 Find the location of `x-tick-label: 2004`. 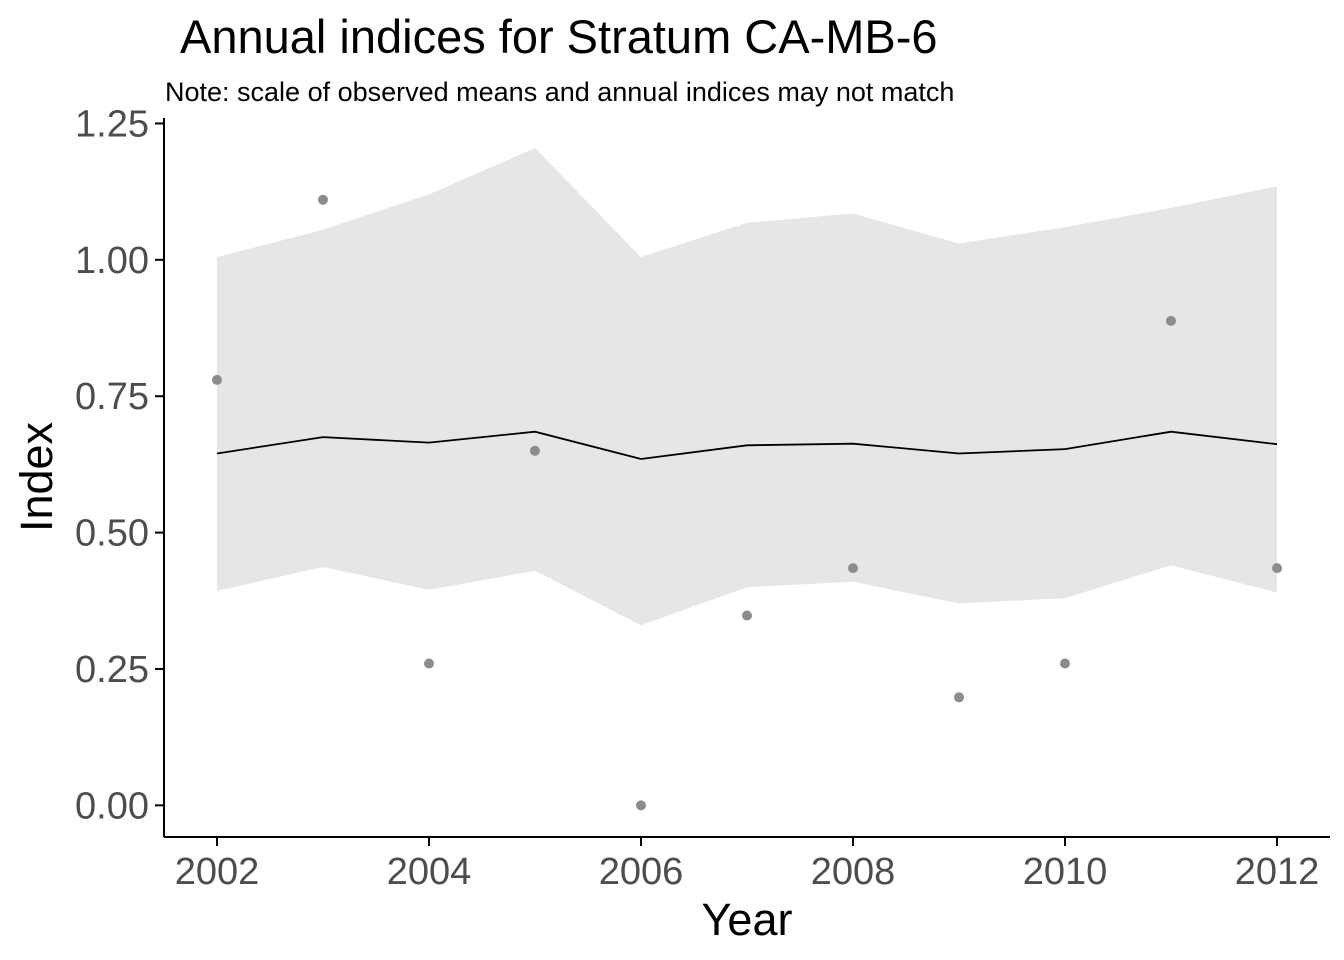

x-tick-label: 2004 is located at coordinates (429, 872).